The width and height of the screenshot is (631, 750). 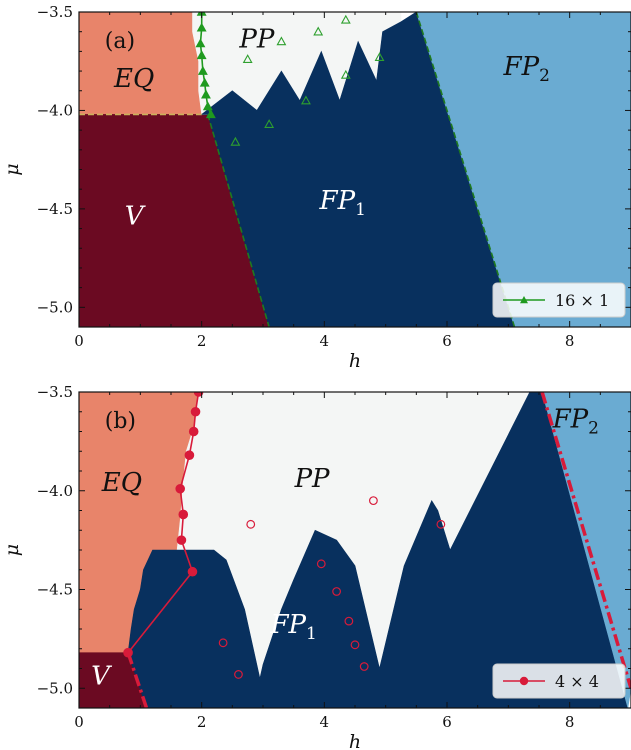 I want to click on legend-label: 16 × 1, so click(x=582, y=300).